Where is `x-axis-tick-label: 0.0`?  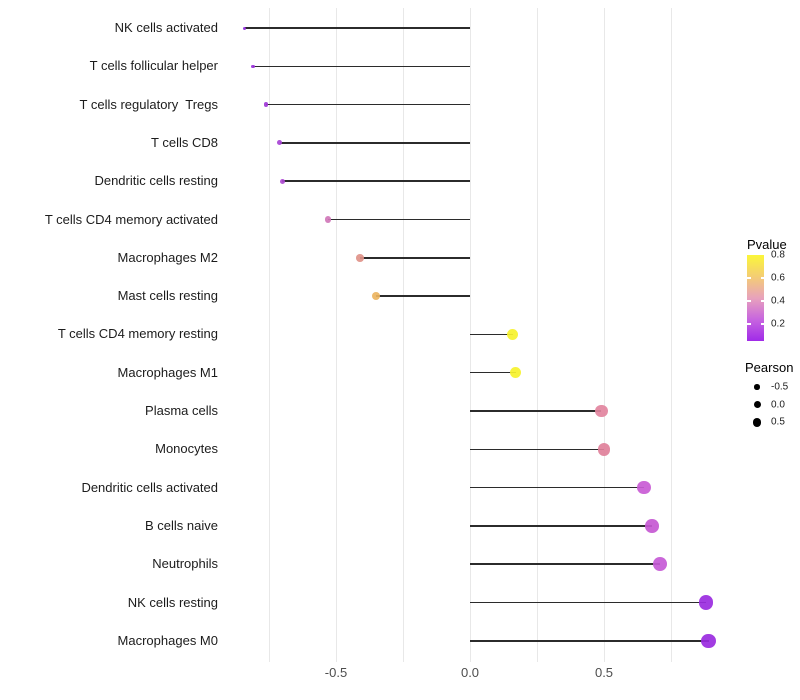 x-axis-tick-label: 0.0 is located at coordinates (470, 672).